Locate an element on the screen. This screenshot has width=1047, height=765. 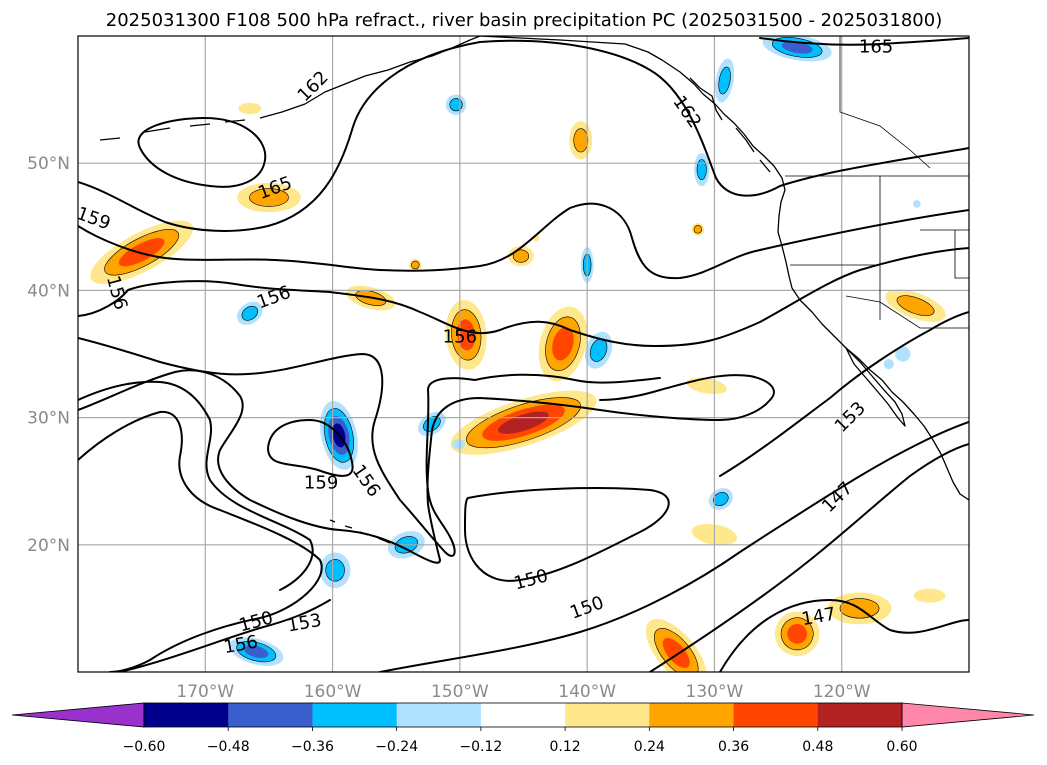
contour-165-ring is located at coordinates (202, 152).